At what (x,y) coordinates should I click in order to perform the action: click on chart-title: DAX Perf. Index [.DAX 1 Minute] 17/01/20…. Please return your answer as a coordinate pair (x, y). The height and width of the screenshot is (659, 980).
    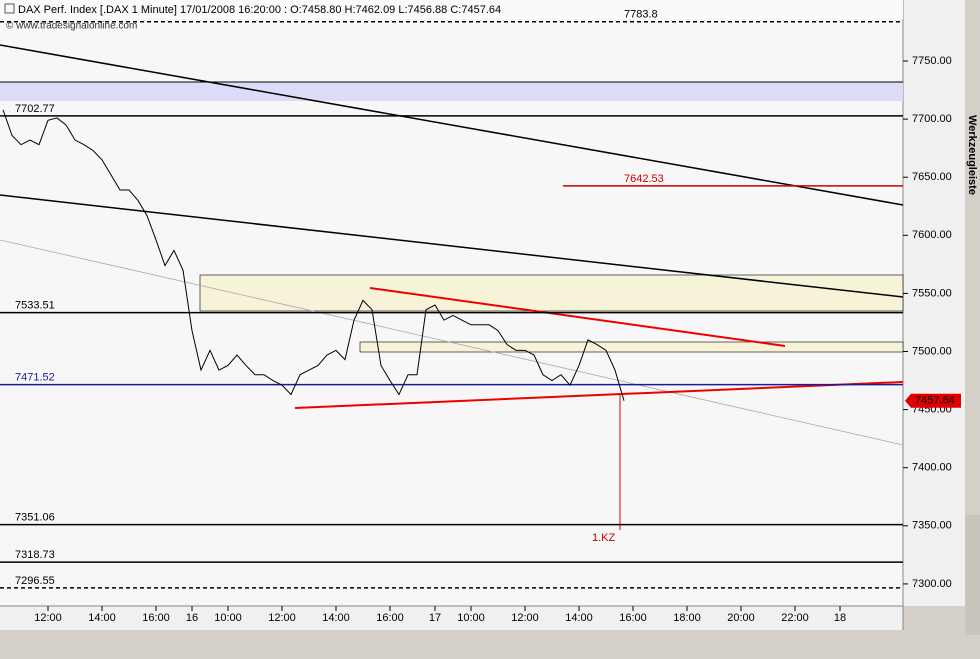
    Looking at the image, I should click on (259, 10).